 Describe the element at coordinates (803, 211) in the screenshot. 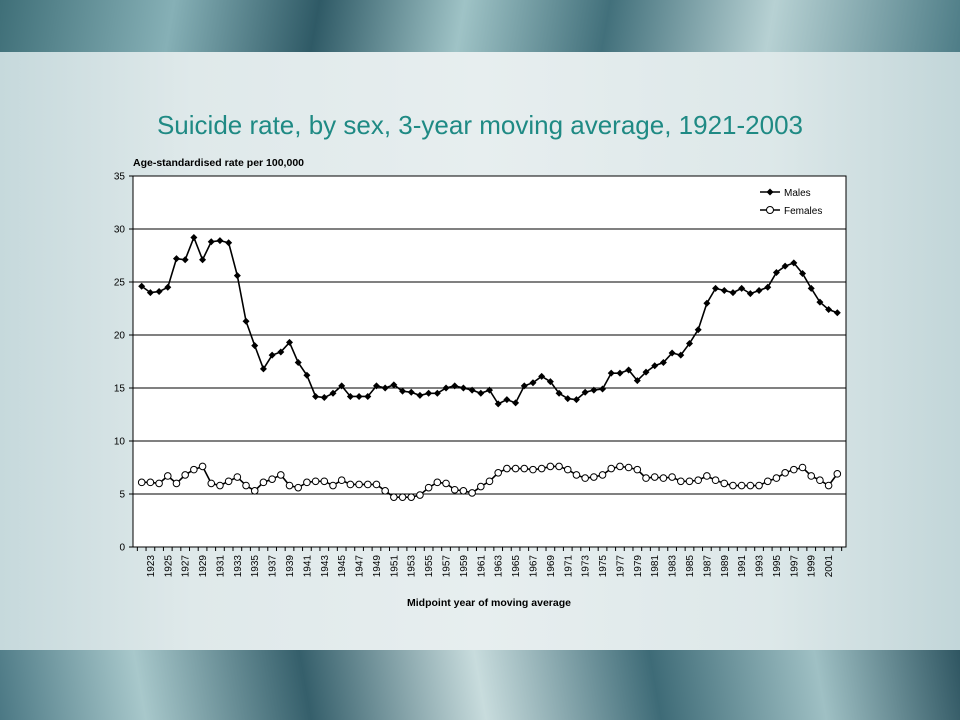

I see `legend-label-females: Females` at that location.